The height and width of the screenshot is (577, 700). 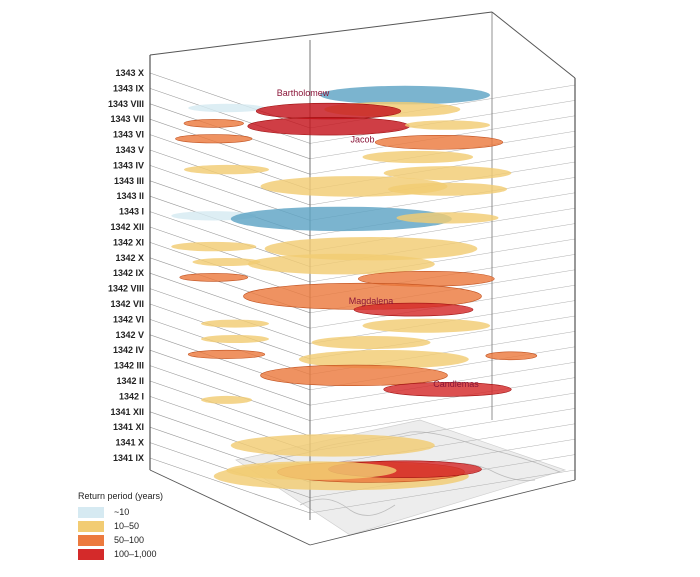 I want to click on legend-title: Return period (years), so click(x=121, y=496).